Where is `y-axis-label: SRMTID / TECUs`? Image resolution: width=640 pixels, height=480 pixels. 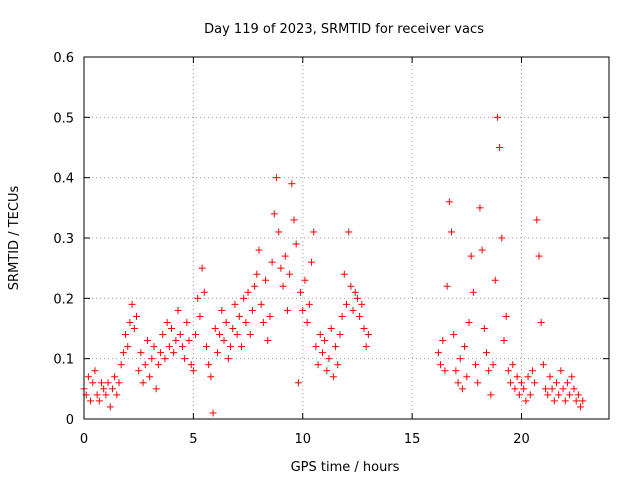
y-axis-label: SRMTID / TECUs is located at coordinates (14, 238).